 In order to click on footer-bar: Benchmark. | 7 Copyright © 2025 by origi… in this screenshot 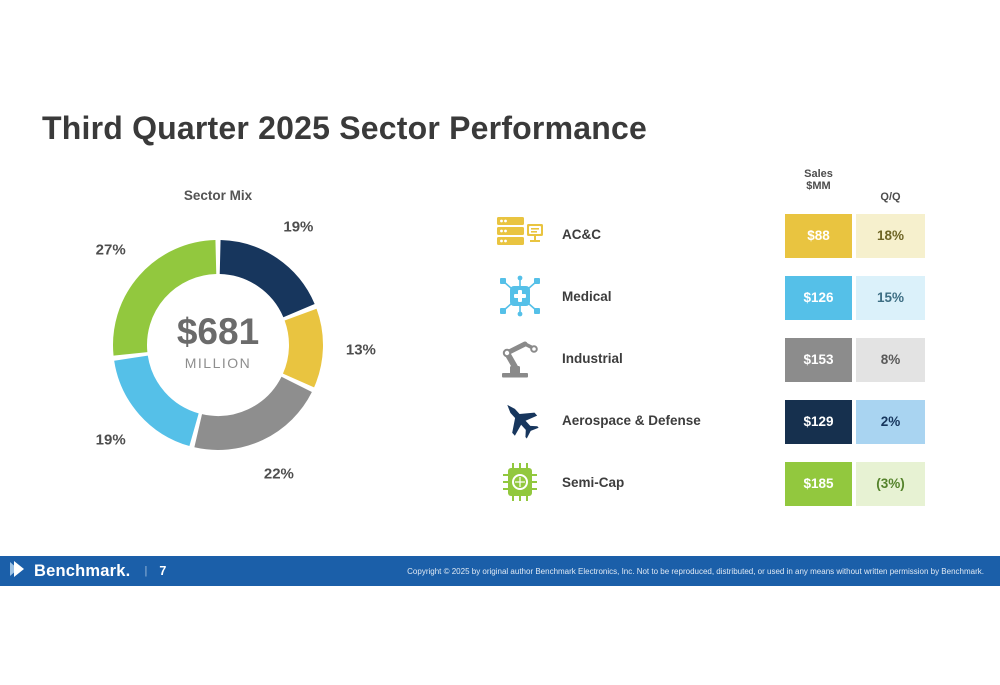, I will do `click(500, 571)`.